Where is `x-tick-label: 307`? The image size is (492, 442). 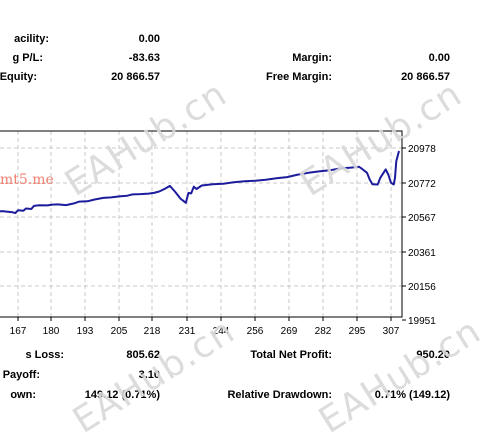
x-tick-label: 307 is located at coordinates (391, 331).